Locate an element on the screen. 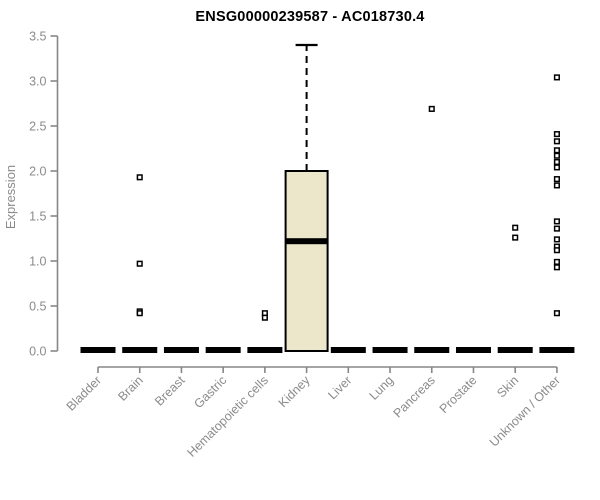 This screenshot has width=600, height=500. x-category-label: Prostate is located at coordinates (458, 394).